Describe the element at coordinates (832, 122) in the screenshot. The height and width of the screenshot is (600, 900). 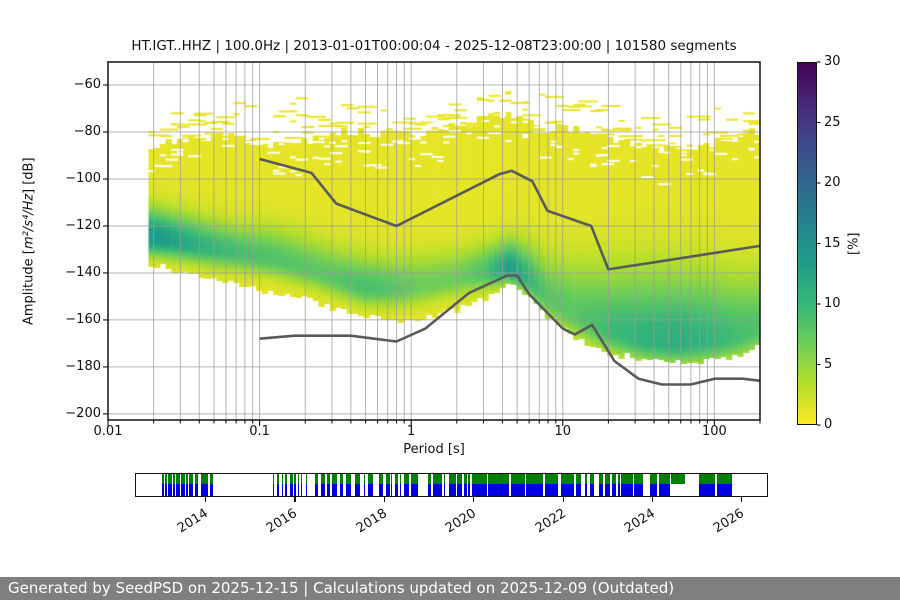
I see `colorbar-tick-label: 25` at that location.